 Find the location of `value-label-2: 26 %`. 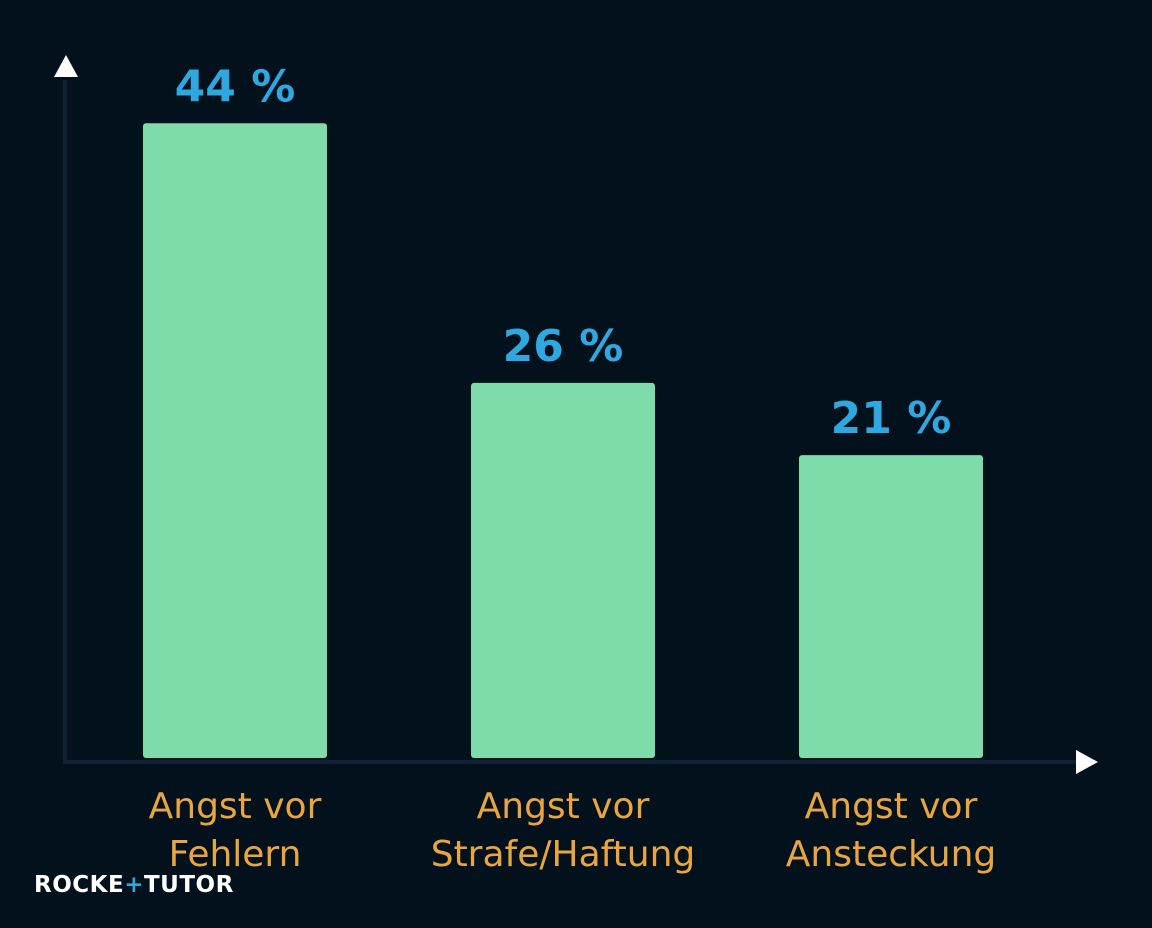

value-label-2: 26 % is located at coordinates (563, 346).